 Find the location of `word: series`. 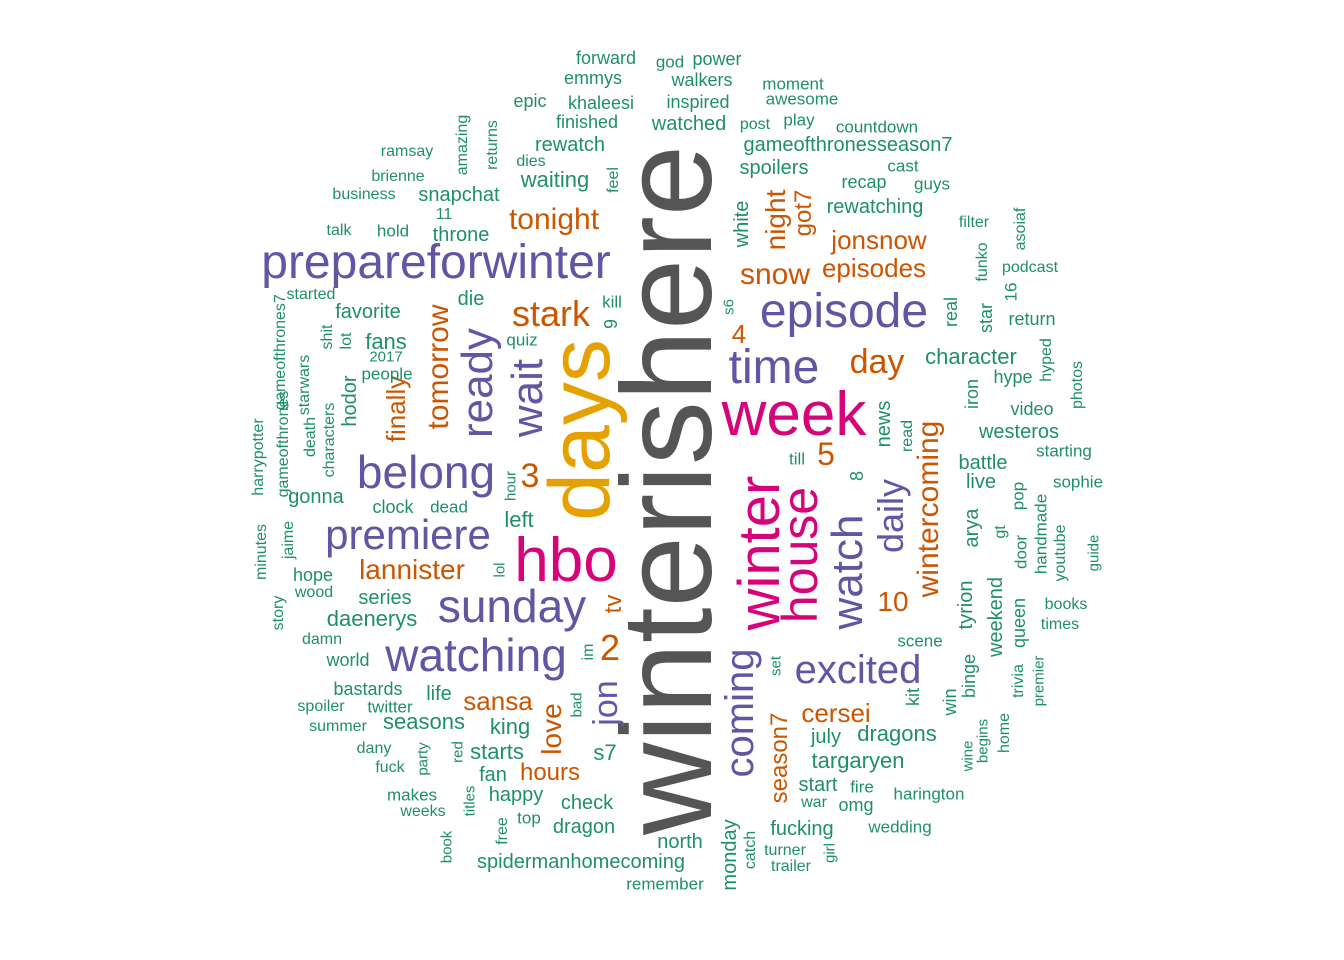

word: series is located at coordinates (385, 598).